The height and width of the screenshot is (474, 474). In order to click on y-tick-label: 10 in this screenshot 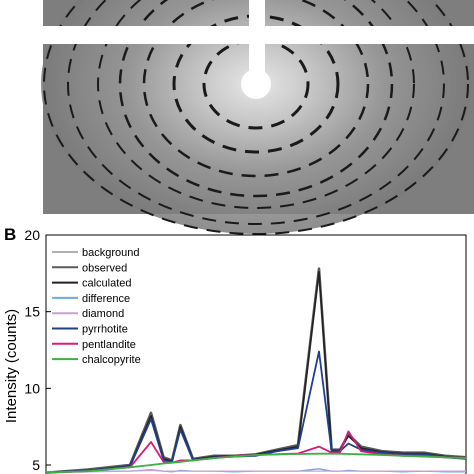, I will do `click(32, 388)`.